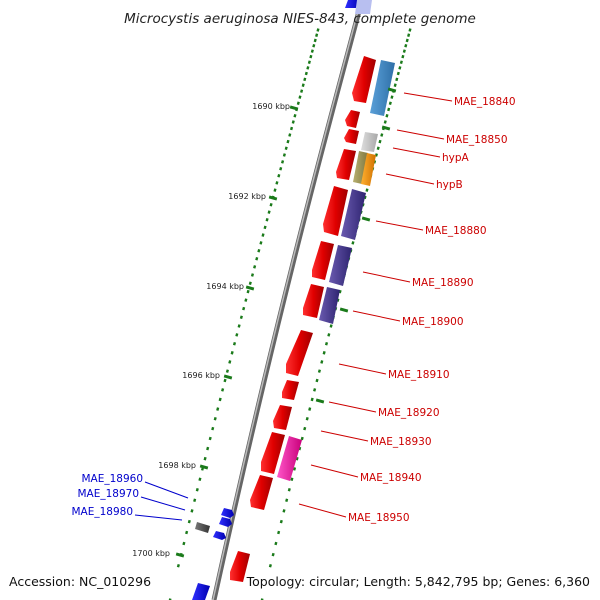  I want to click on gene-label: MAE_18900, so click(433, 322).